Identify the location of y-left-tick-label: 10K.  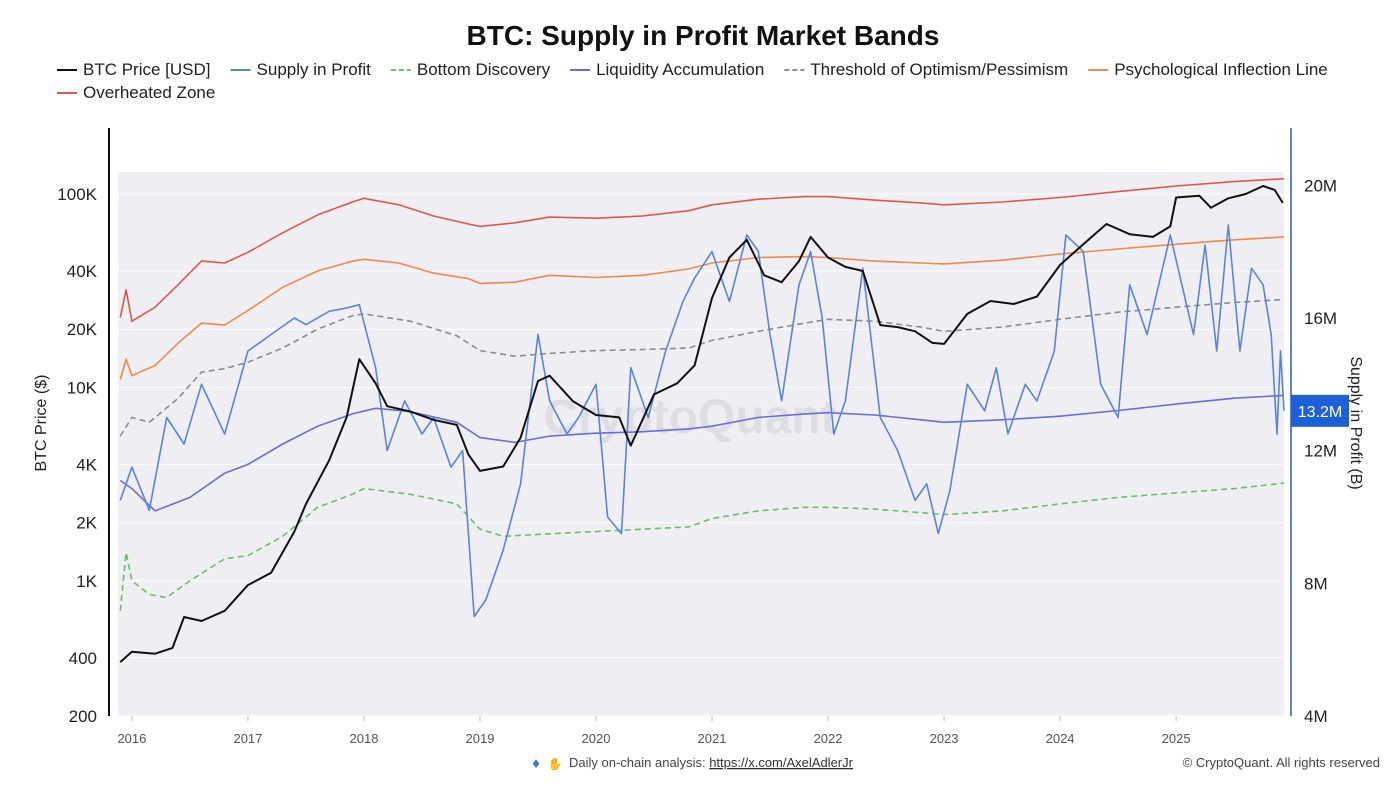
(82, 387).